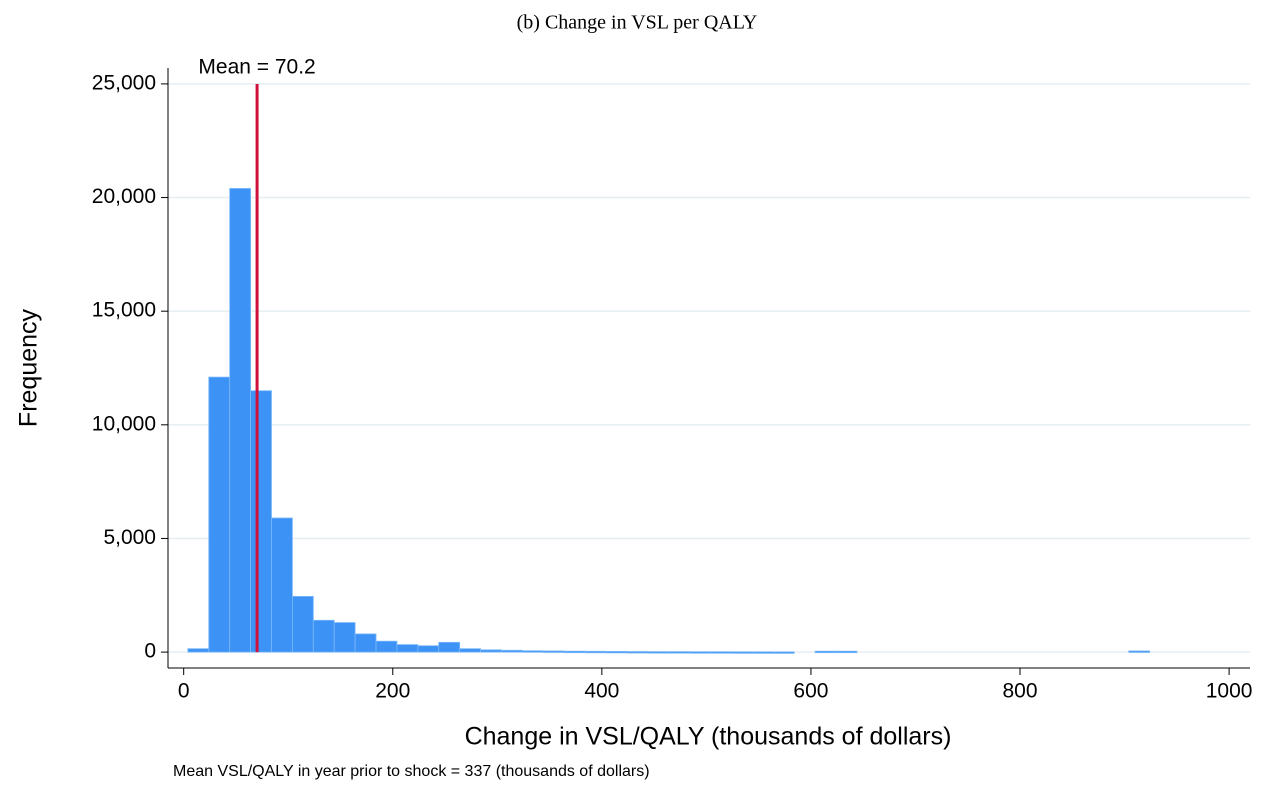 The image size is (1275, 790). I want to click on x-tick-label: 800, so click(1019, 691).